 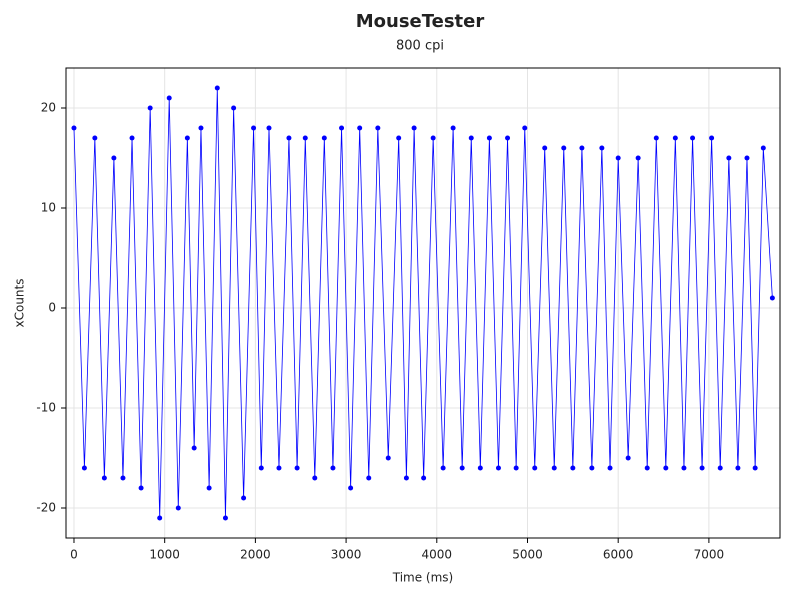 What do you see at coordinates (52, 308) in the screenshot?
I see `y-tick-label: 0` at bounding box center [52, 308].